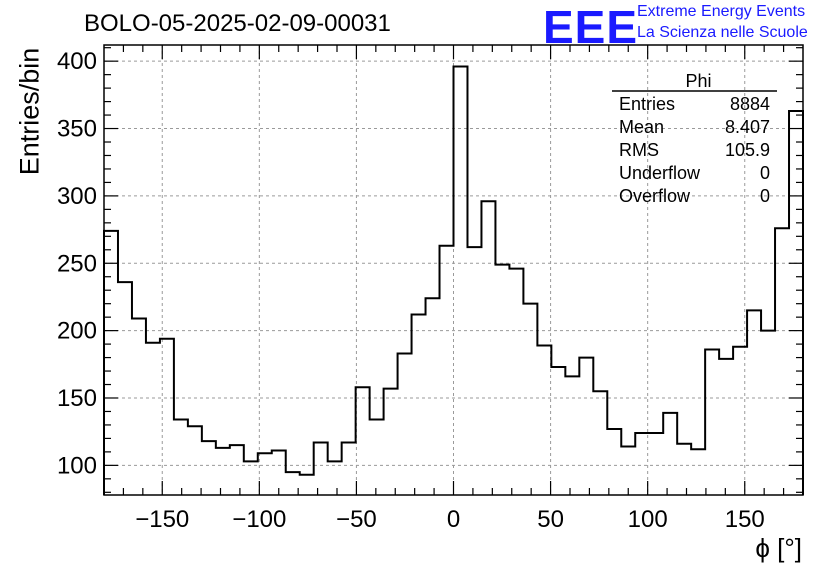 This screenshot has height=572, width=836. Describe the element at coordinates (77, 129) in the screenshot. I see `y-tick-label: 350` at that location.